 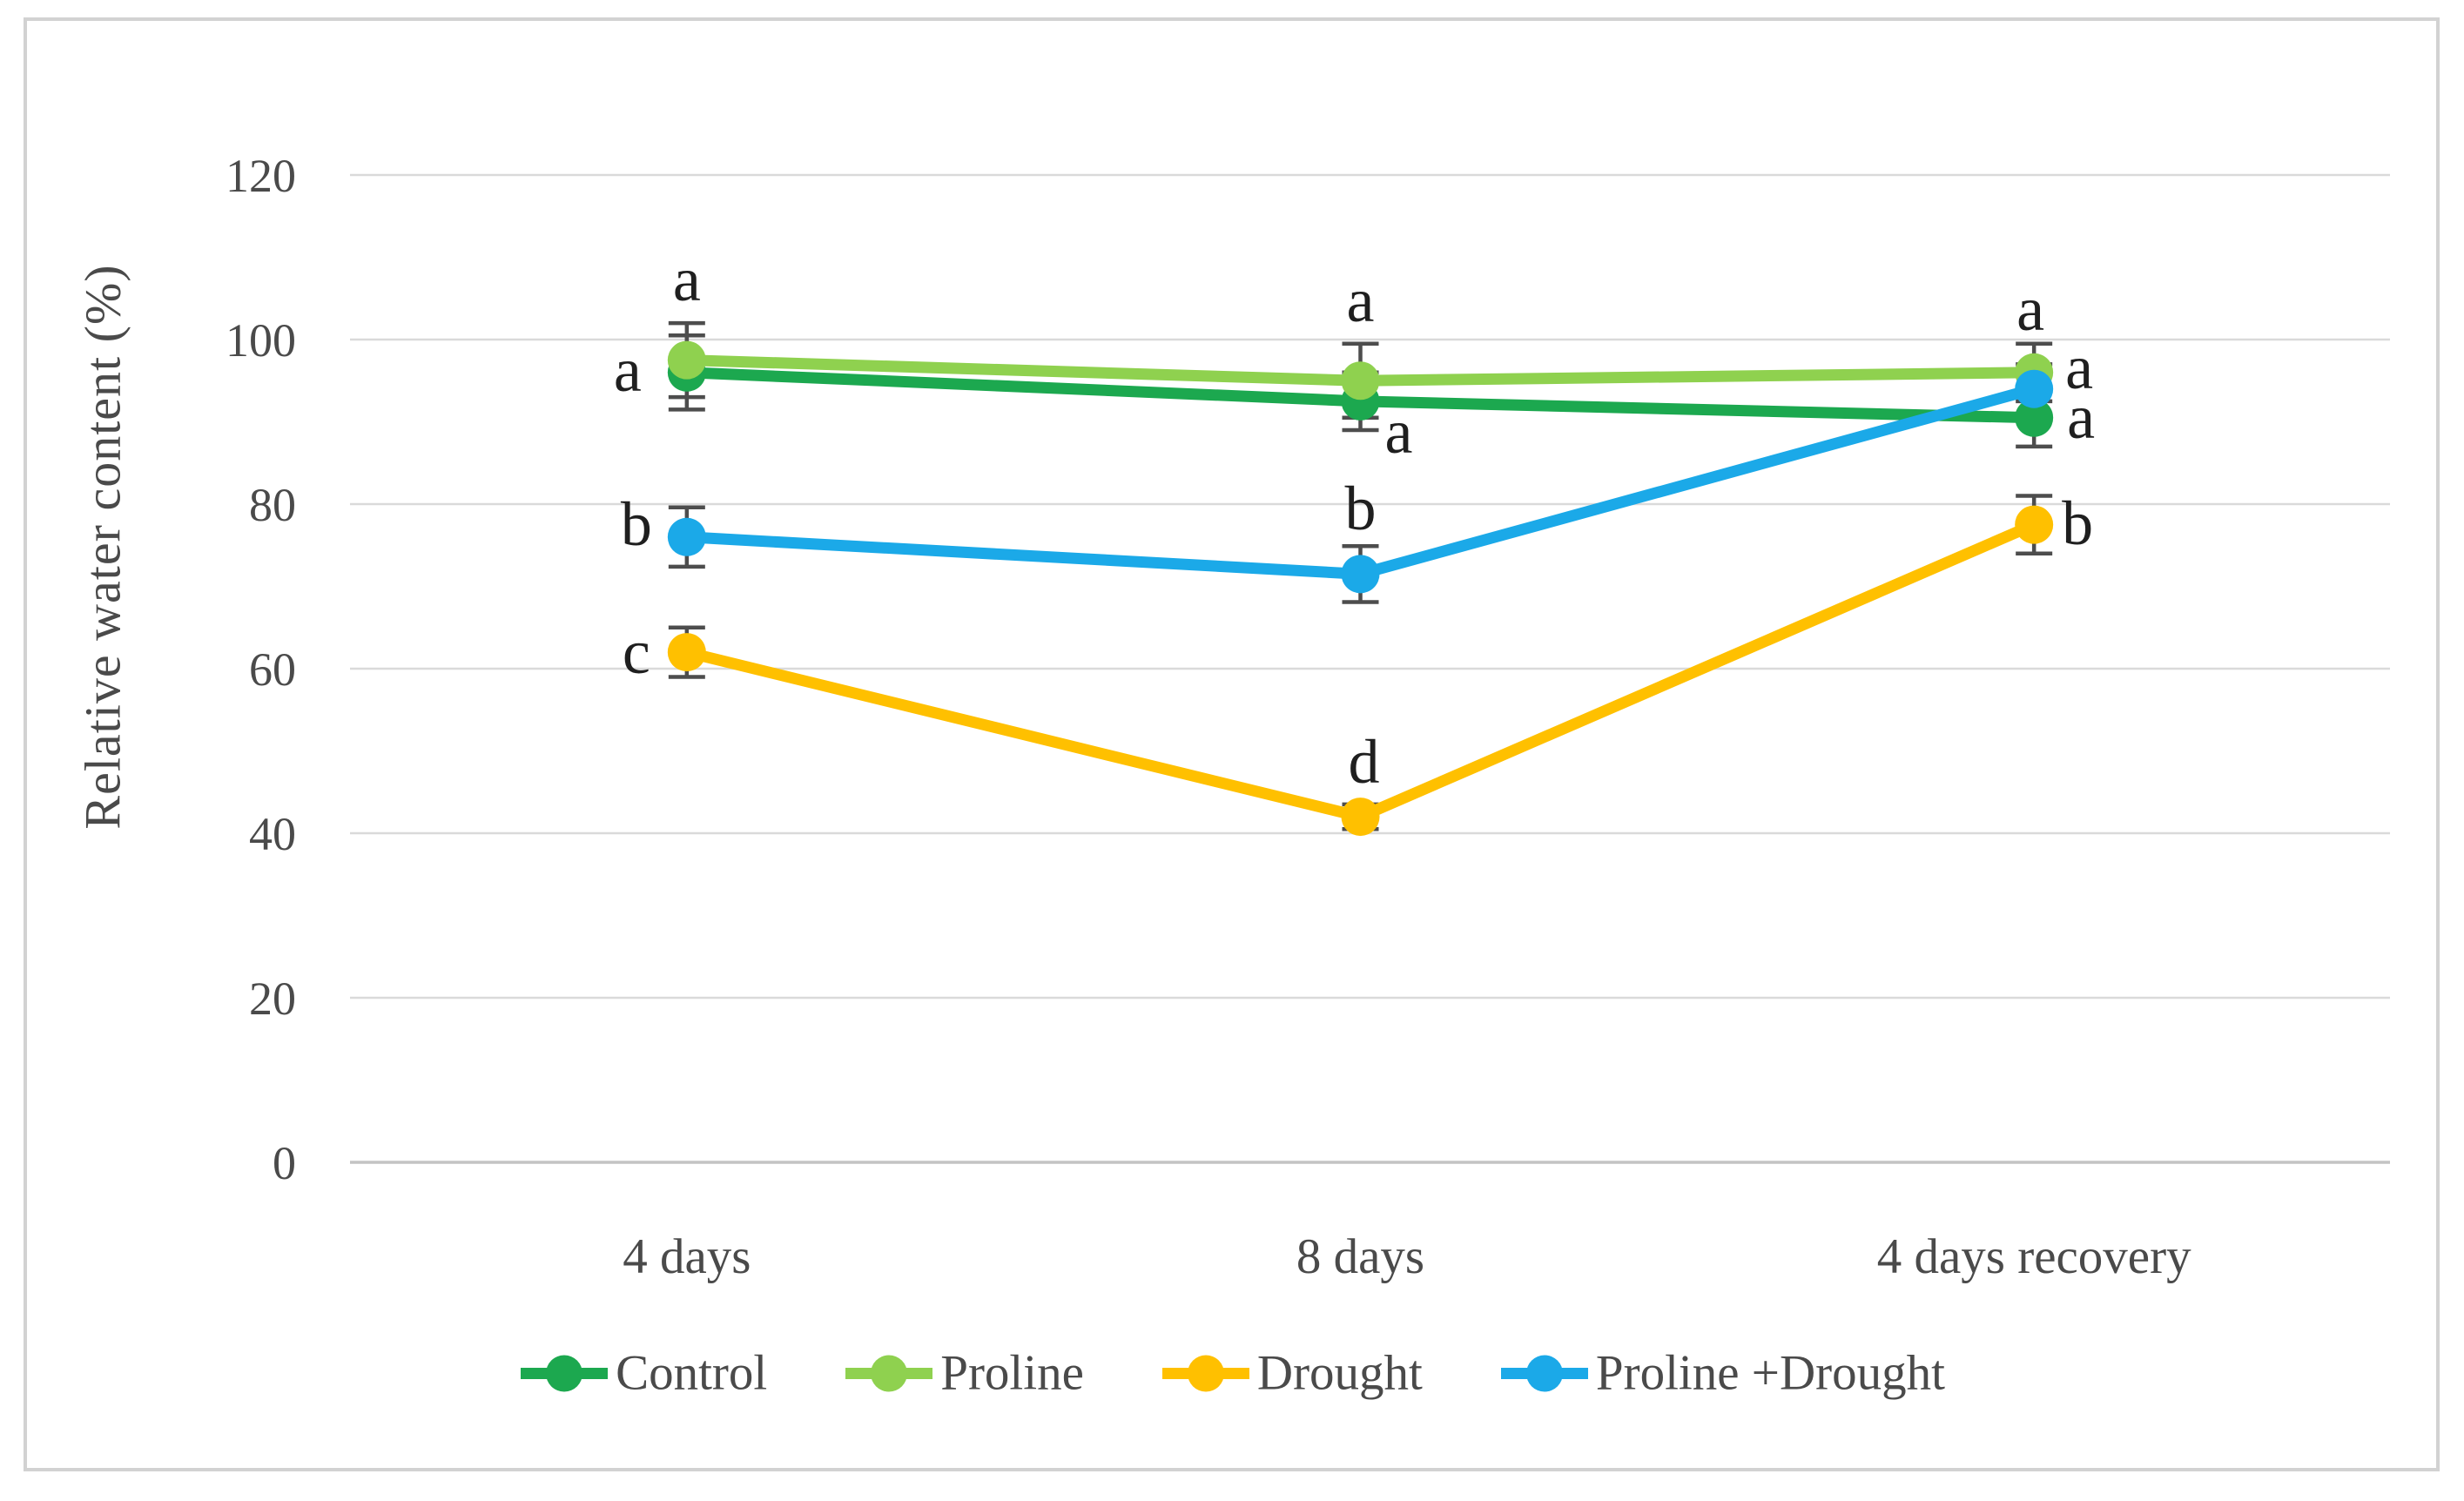 I want to click on y-tick-label: 100, so click(x=261, y=340).